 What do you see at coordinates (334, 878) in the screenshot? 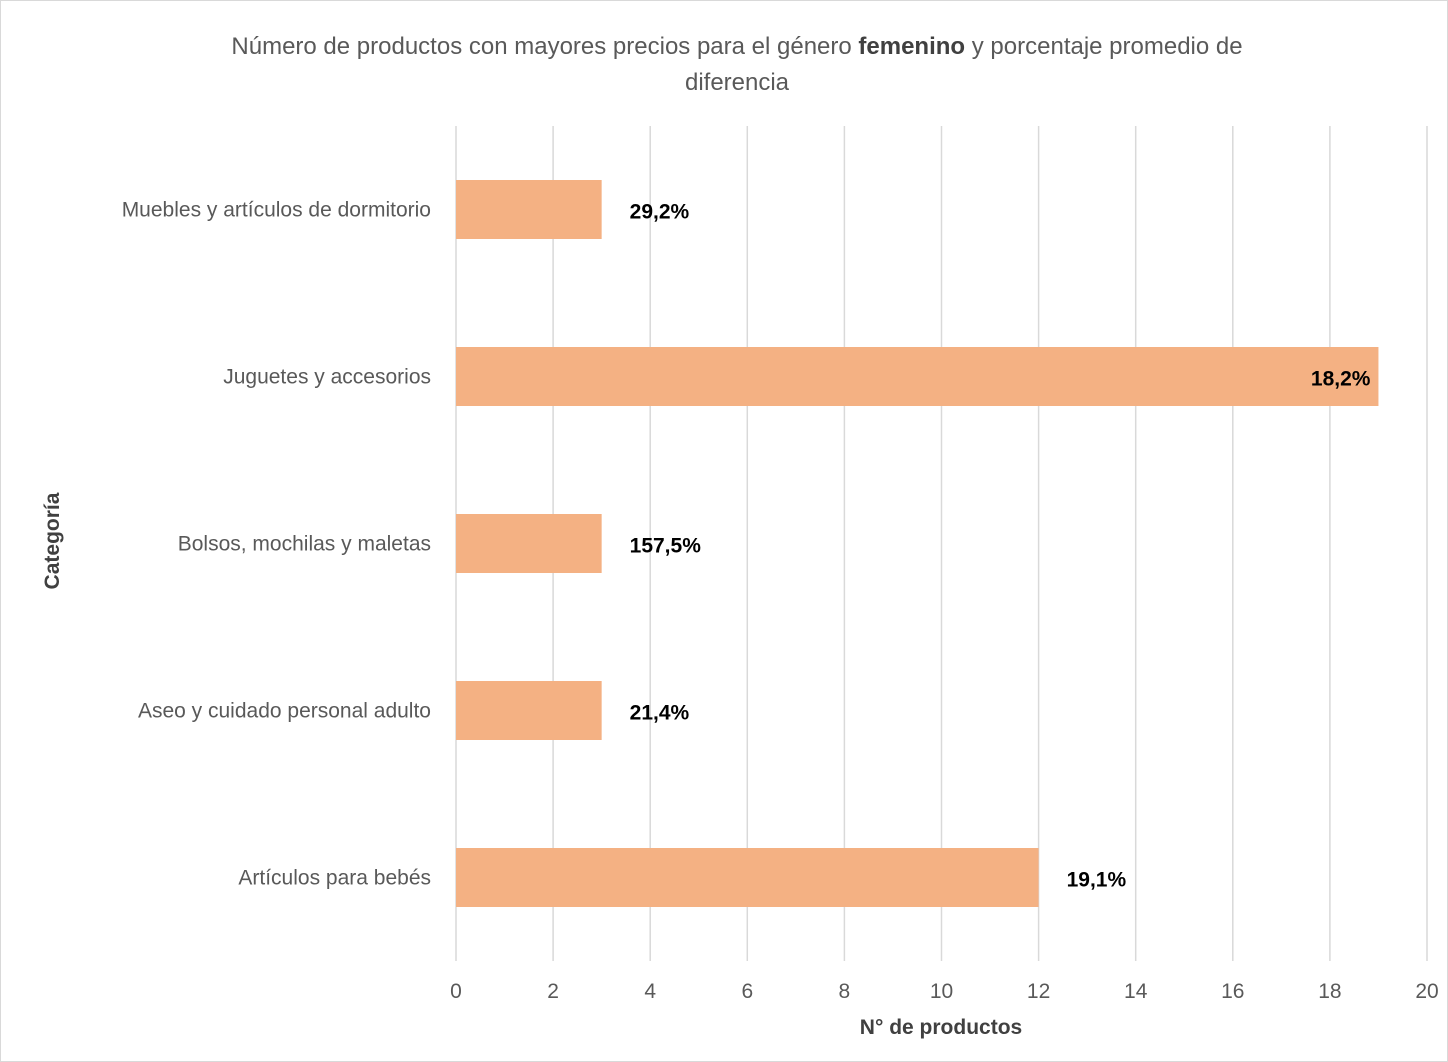
I see `category-label: Artículos para bebés` at bounding box center [334, 878].